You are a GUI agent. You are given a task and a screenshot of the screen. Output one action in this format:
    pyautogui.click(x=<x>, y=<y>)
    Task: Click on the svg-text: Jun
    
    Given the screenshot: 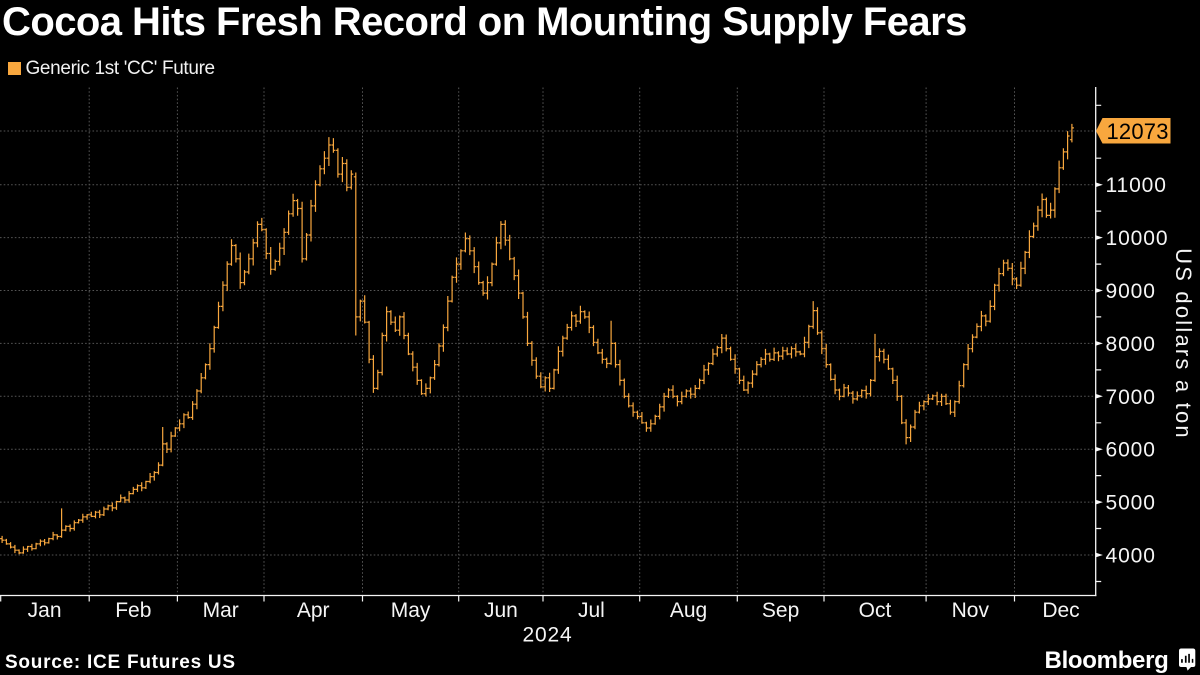 What is the action you would take?
    pyautogui.click(x=501, y=610)
    